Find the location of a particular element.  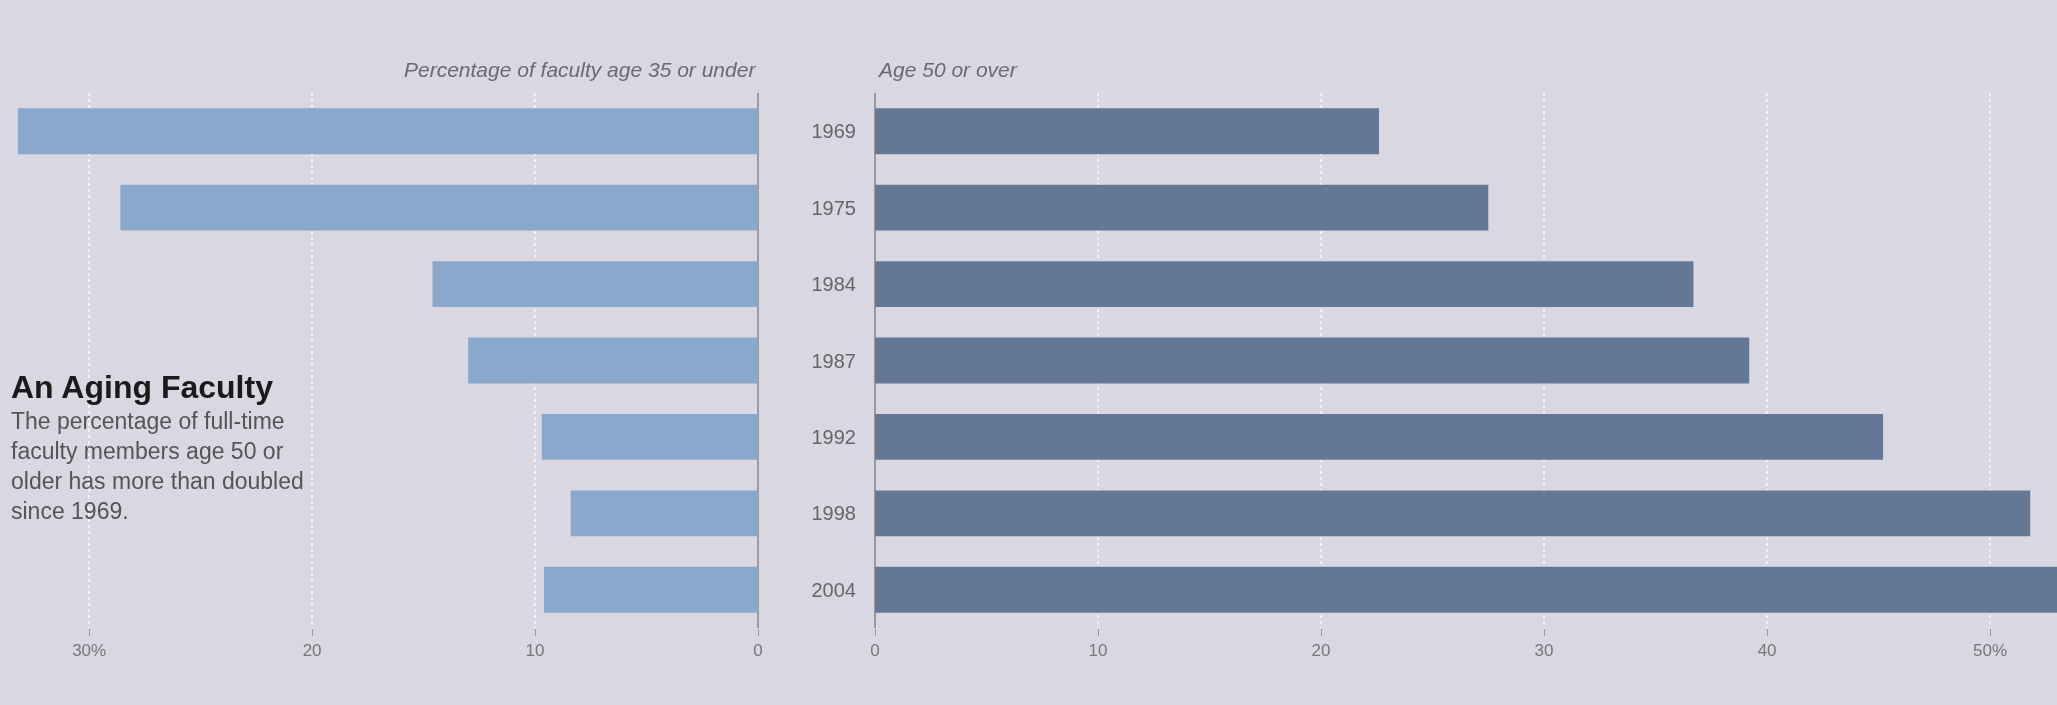

annotation: An Aging Faculty is located at coordinates (142, 387).